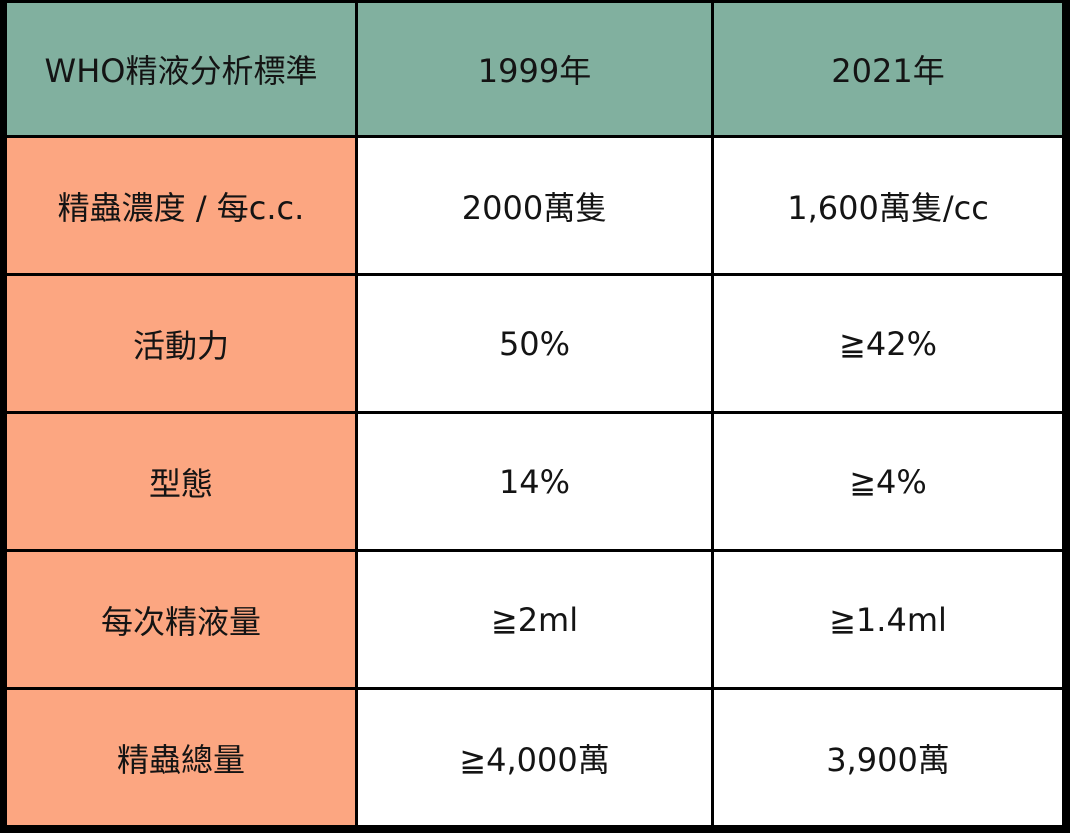 The height and width of the screenshot is (833, 1070). Describe the element at coordinates (534, 619) in the screenshot. I see `cell-volume-1999: ≧2ml` at that location.